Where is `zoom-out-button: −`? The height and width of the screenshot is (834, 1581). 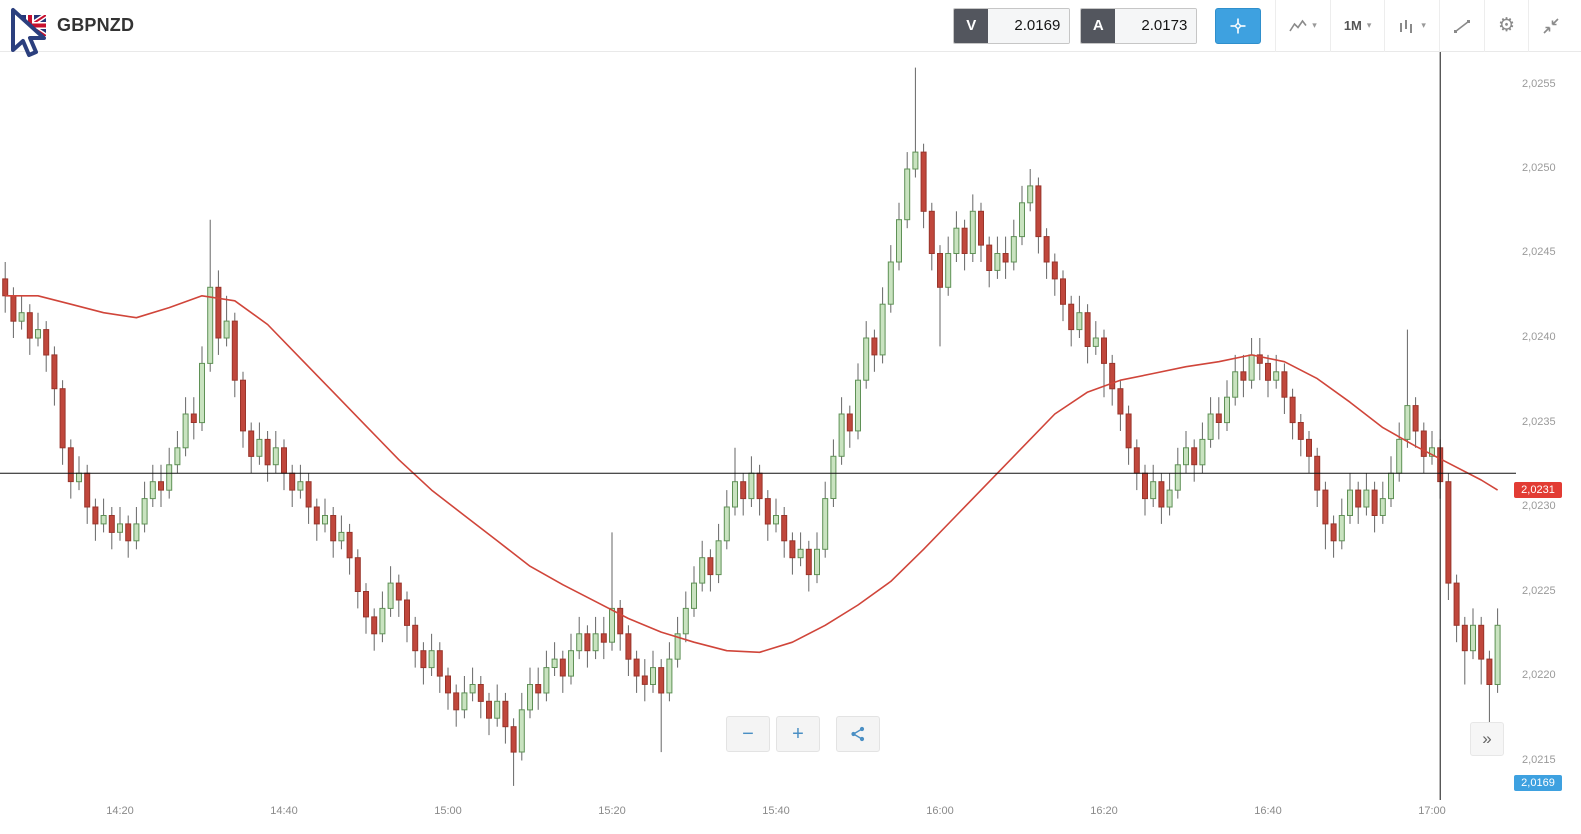
zoom-out-button: − is located at coordinates (748, 734).